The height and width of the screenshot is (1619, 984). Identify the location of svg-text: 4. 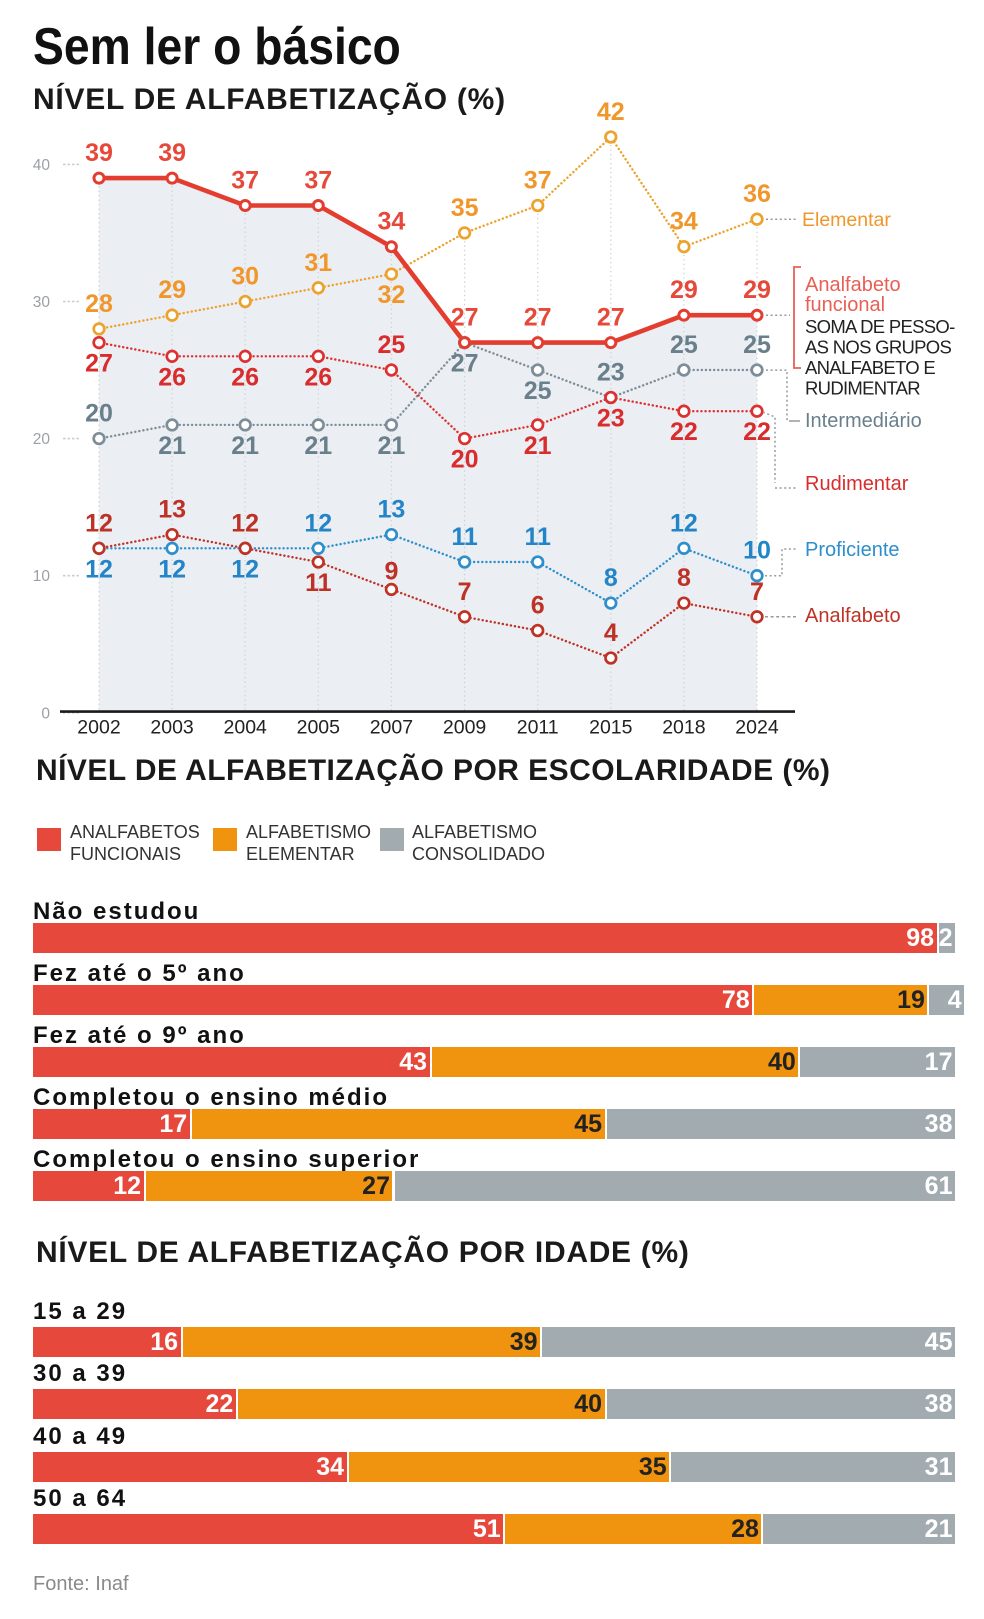
(611, 633).